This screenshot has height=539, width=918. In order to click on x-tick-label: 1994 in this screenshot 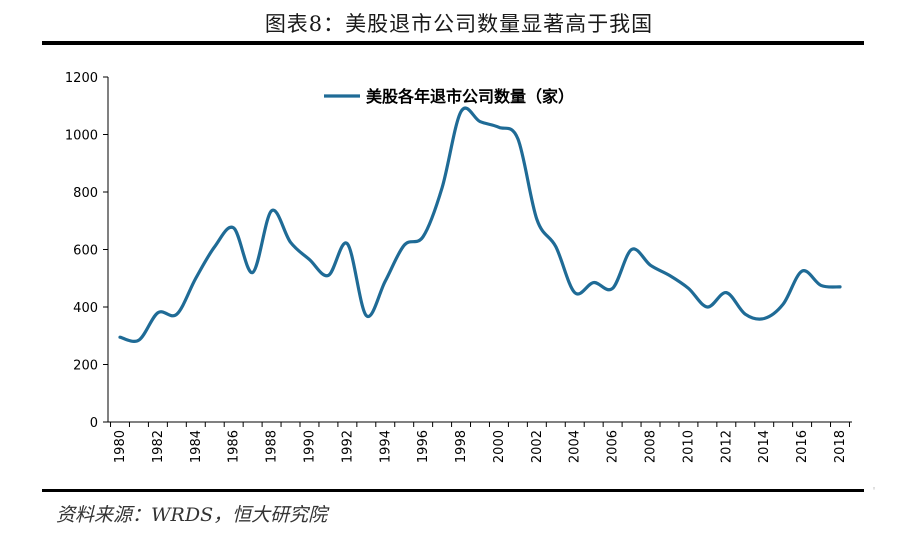, I will do `click(385, 446)`.